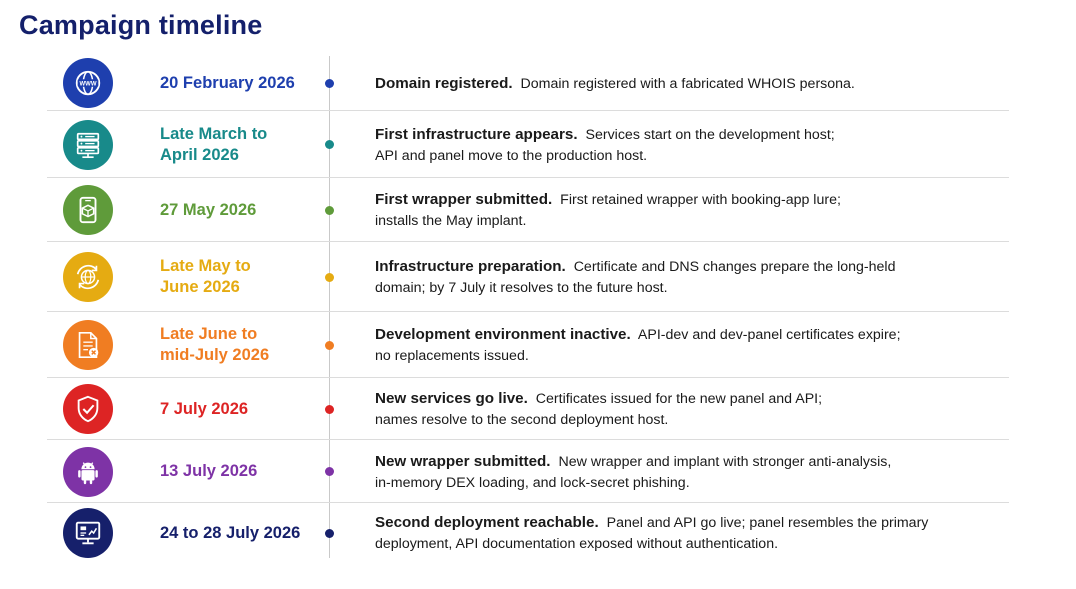 This screenshot has width=1076, height=589. What do you see at coordinates (214, 134) in the screenshot?
I see `event-date-line: Late March to` at bounding box center [214, 134].